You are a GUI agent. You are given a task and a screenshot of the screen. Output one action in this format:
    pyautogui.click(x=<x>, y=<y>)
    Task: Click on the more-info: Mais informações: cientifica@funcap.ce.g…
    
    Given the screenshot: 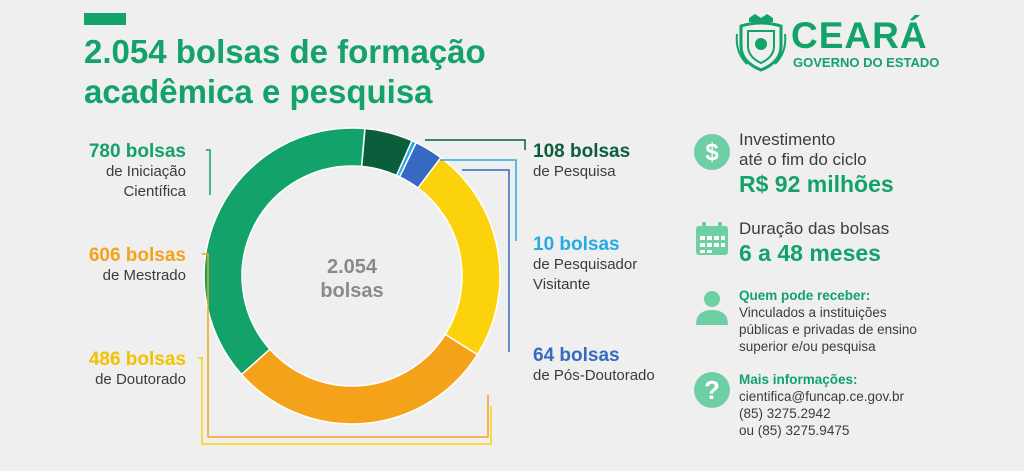 What is the action you would take?
    pyautogui.click(x=821, y=405)
    